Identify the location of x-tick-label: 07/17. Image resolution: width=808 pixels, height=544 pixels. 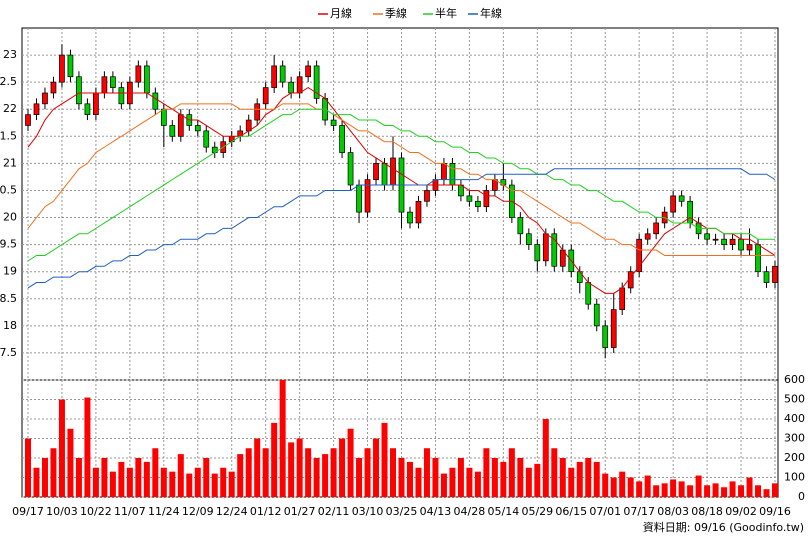
(639, 511).